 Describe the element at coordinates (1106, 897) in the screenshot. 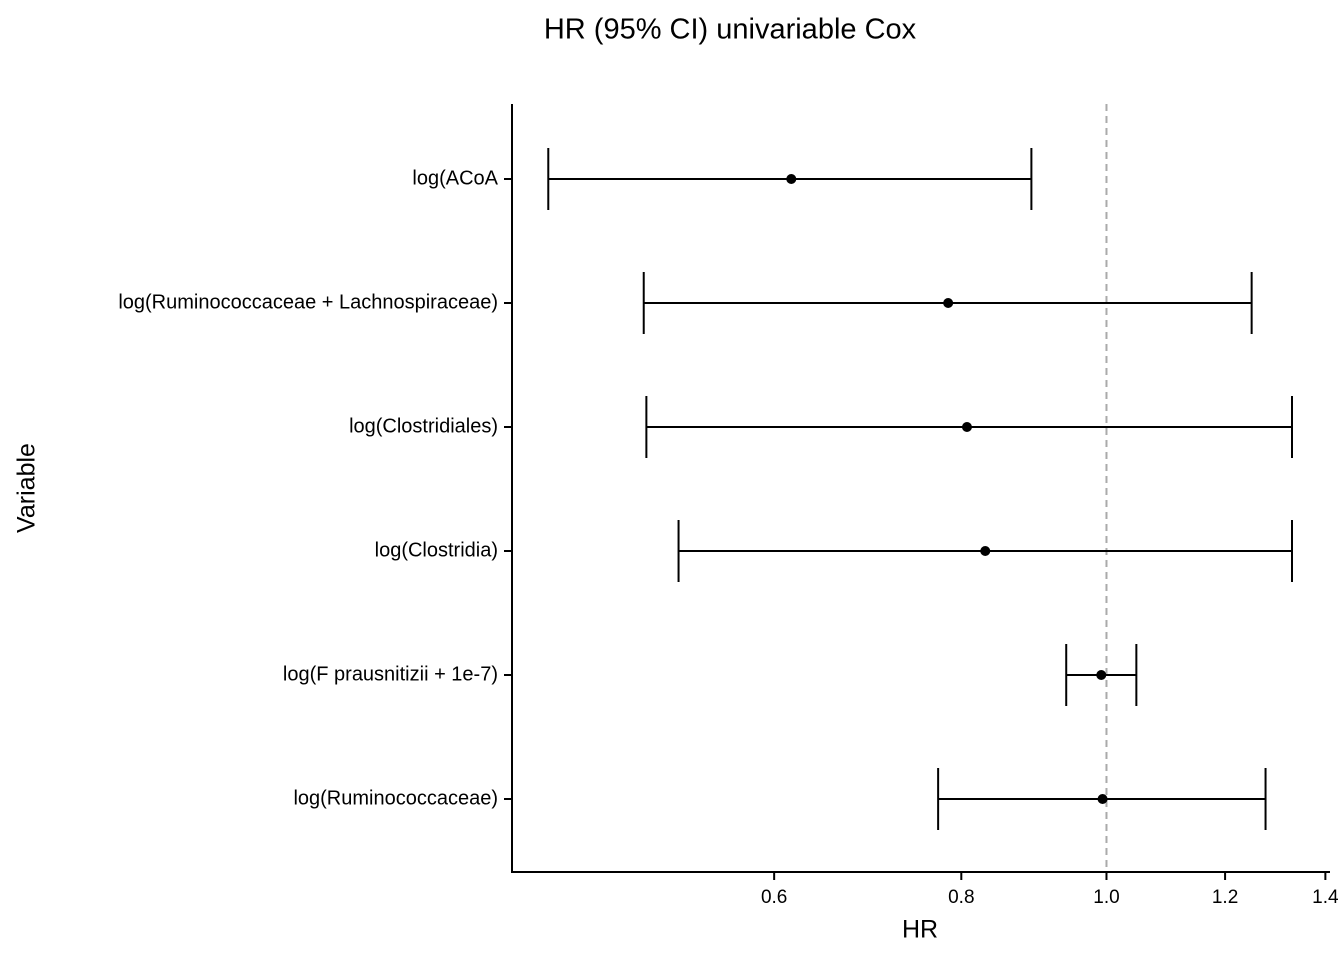

I see `x-tick-label: 1.0` at that location.